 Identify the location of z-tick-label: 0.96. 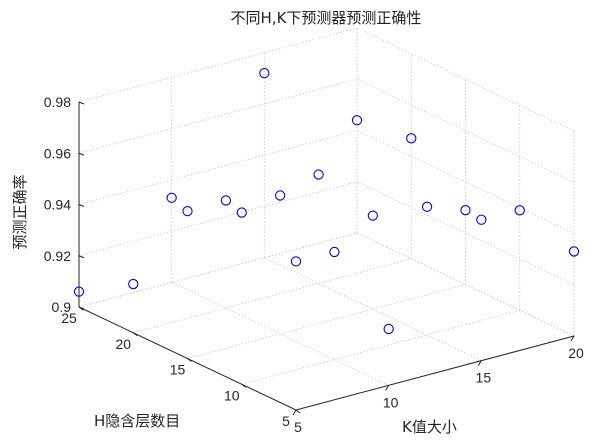
(57, 153).